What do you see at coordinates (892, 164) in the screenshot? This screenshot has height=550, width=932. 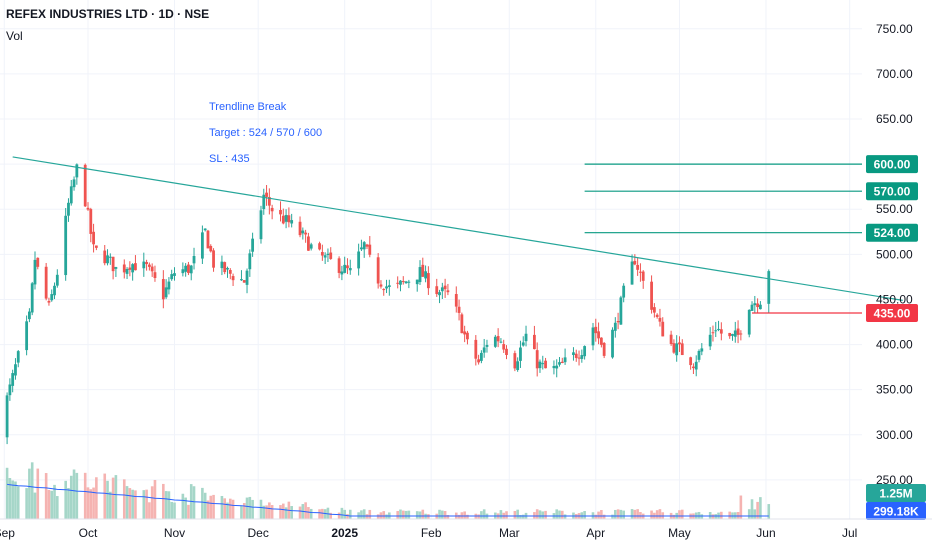 I see `target-tag` at bounding box center [892, 164].